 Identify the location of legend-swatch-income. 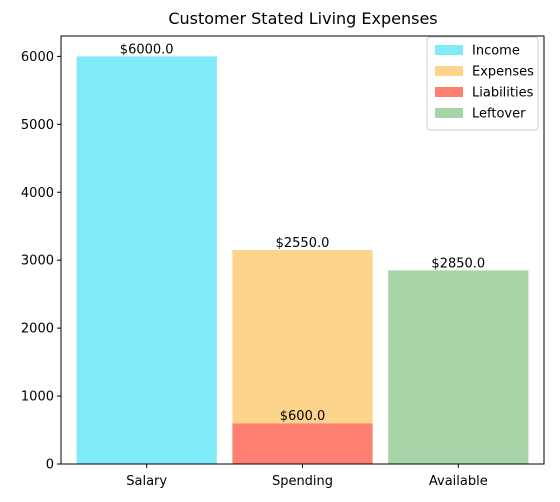
(449, 50).